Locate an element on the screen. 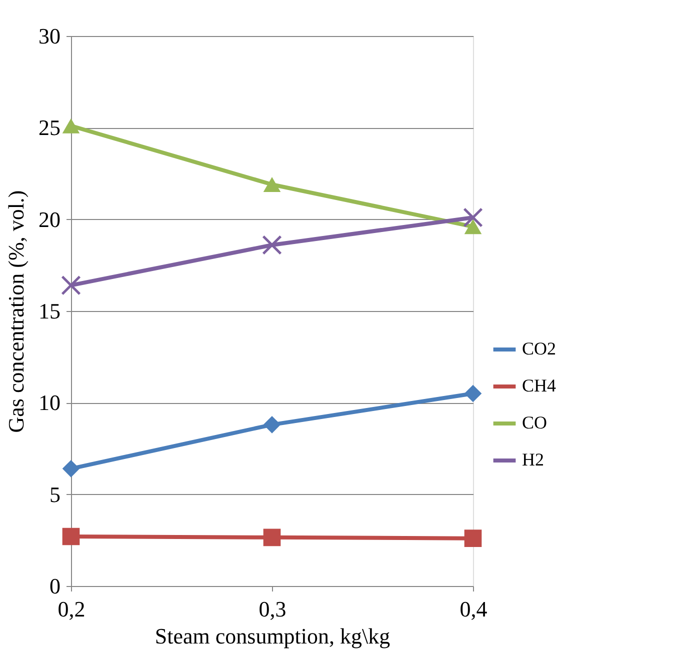 This screenshot has width=681, height=670. y-tick-label: 25 is located at coordinates (49, 127).